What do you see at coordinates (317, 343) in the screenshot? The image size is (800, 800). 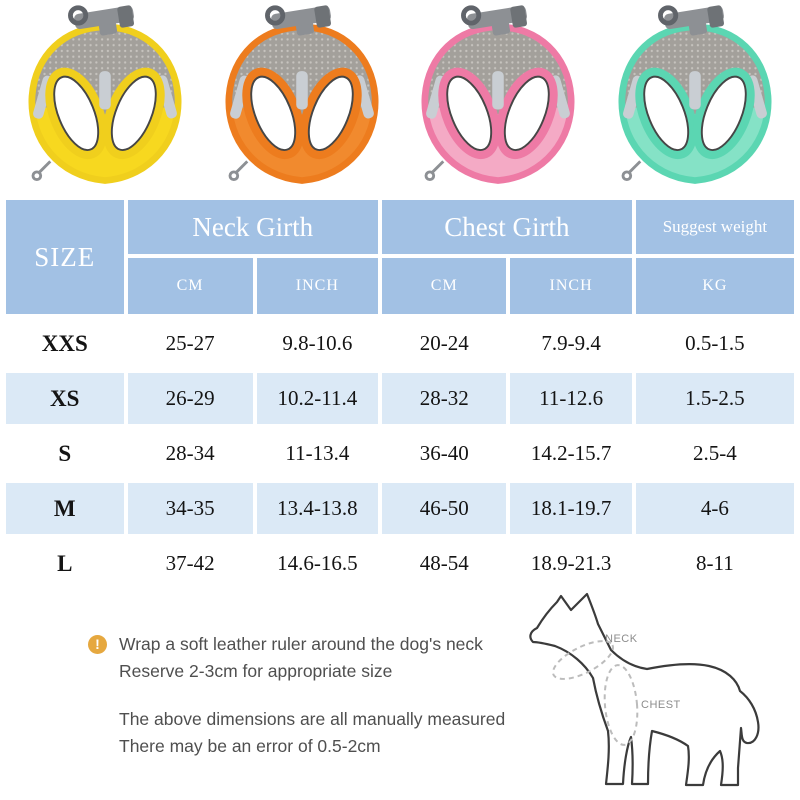 I see `cell-neck-inch: 9.8-10.6` at bounding box center [317, 343].